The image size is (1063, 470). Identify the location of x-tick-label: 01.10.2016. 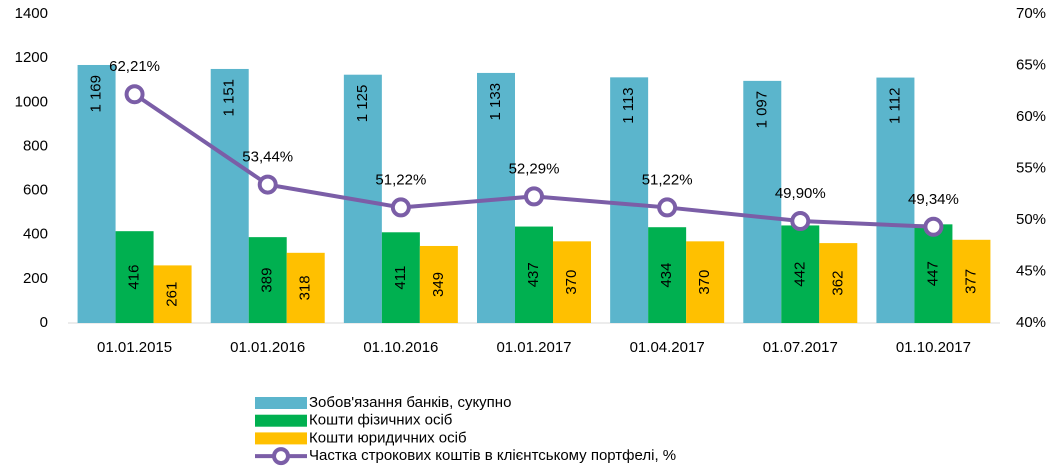
(400, 347).